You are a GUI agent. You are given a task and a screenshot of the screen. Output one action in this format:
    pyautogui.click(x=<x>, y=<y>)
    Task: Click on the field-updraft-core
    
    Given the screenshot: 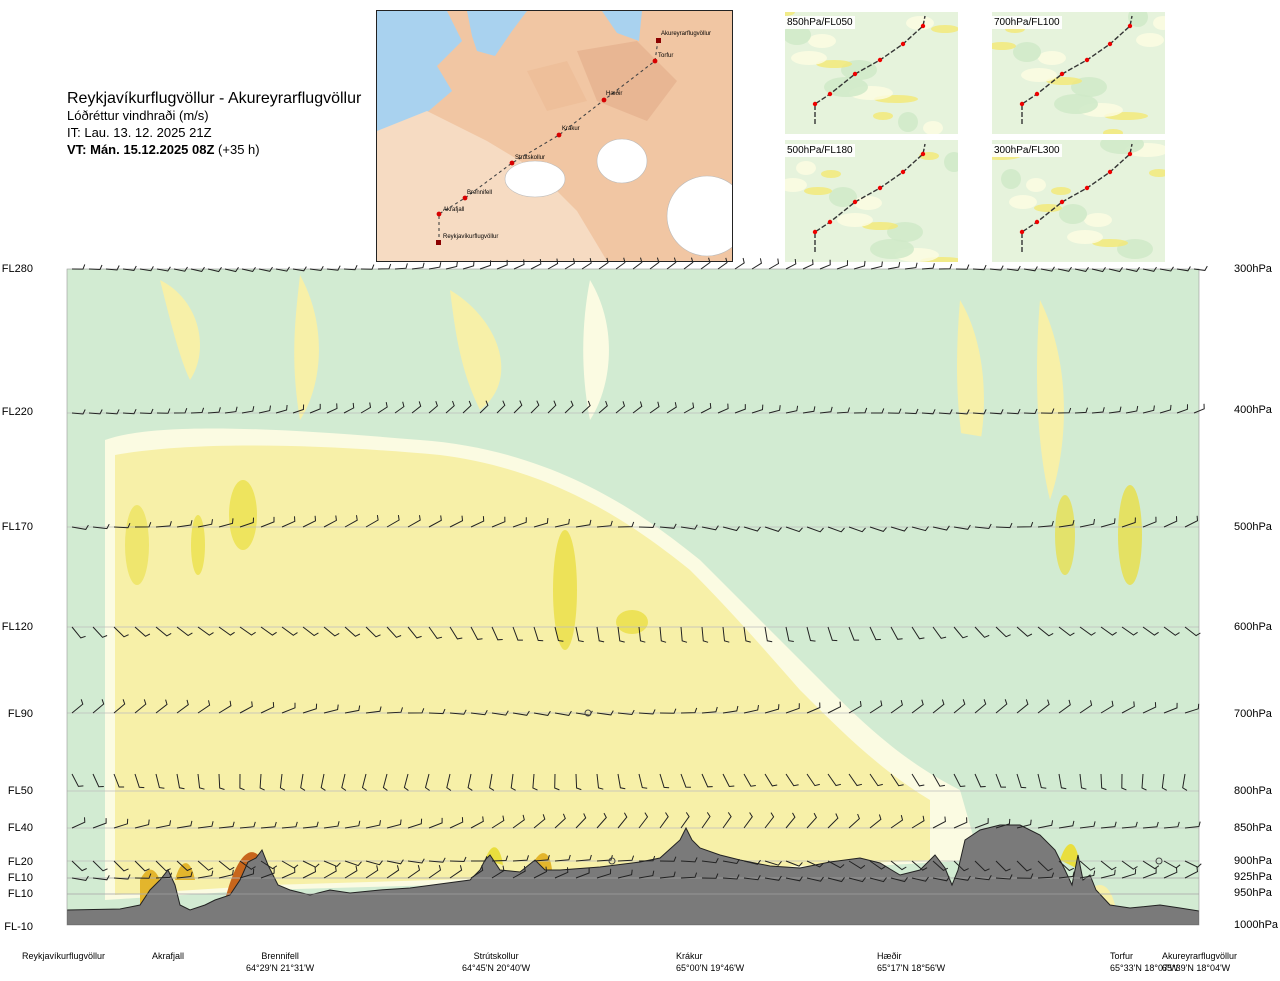 What is the action you would take?
    pyautogui.click(x=1130, y=535)
    